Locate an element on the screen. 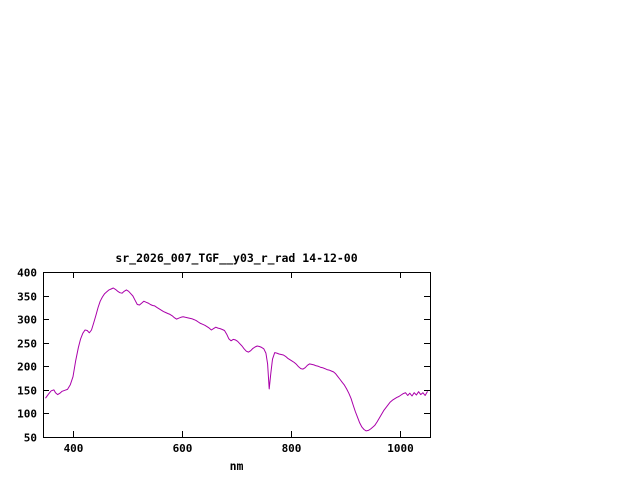 The height and width of the screenshot is (480, 640). y-tick-label: 150 is located at coordinates (27, 391).